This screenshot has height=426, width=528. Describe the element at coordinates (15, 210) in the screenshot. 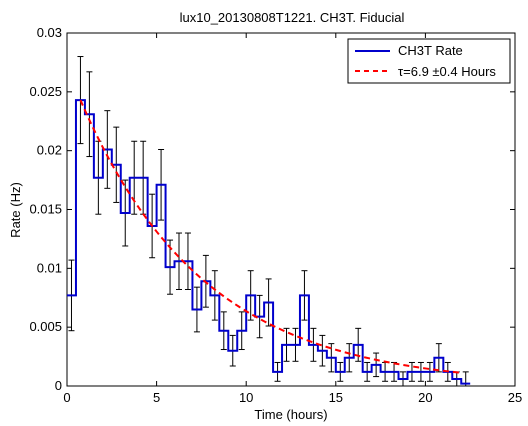

I see `y-axis-label: Rate (Hz)` at that location.